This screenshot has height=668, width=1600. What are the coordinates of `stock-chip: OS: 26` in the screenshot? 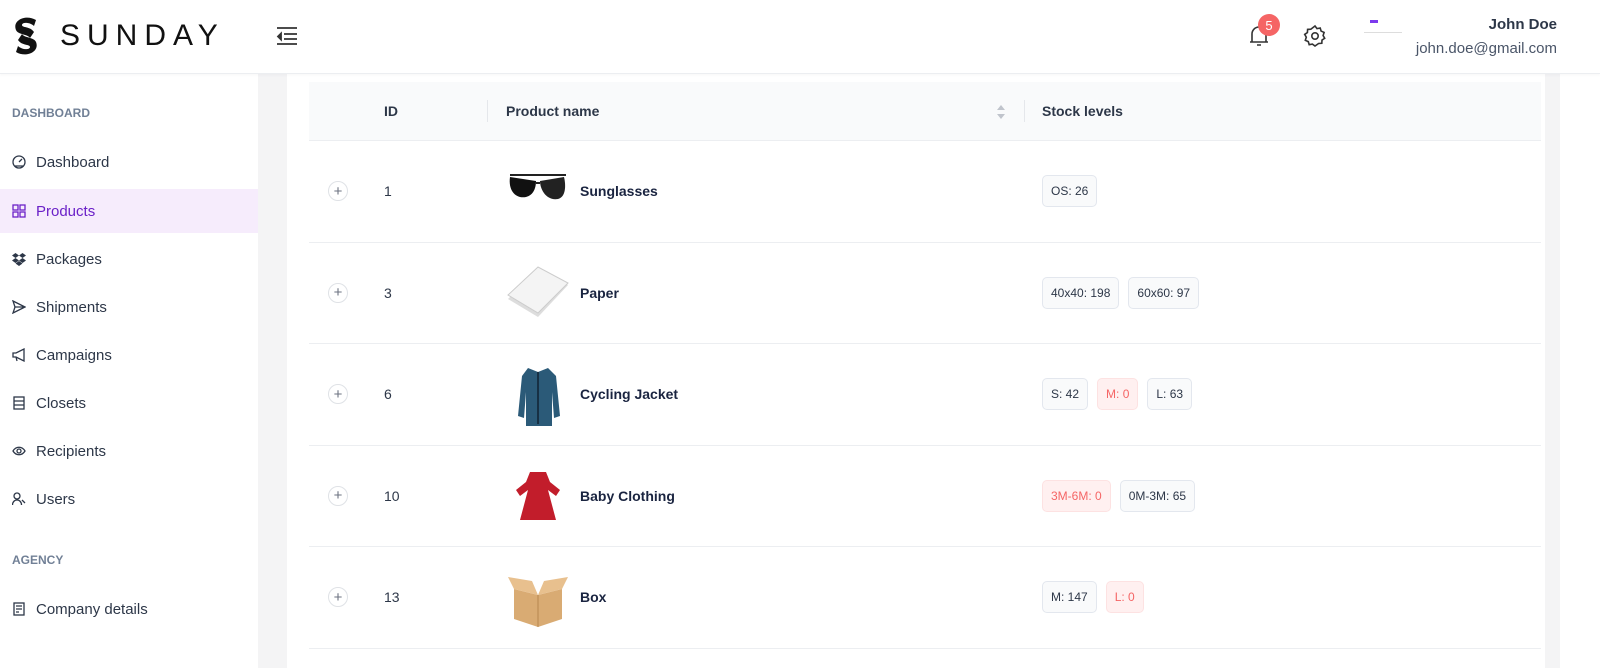 It's located at (1070, 191).